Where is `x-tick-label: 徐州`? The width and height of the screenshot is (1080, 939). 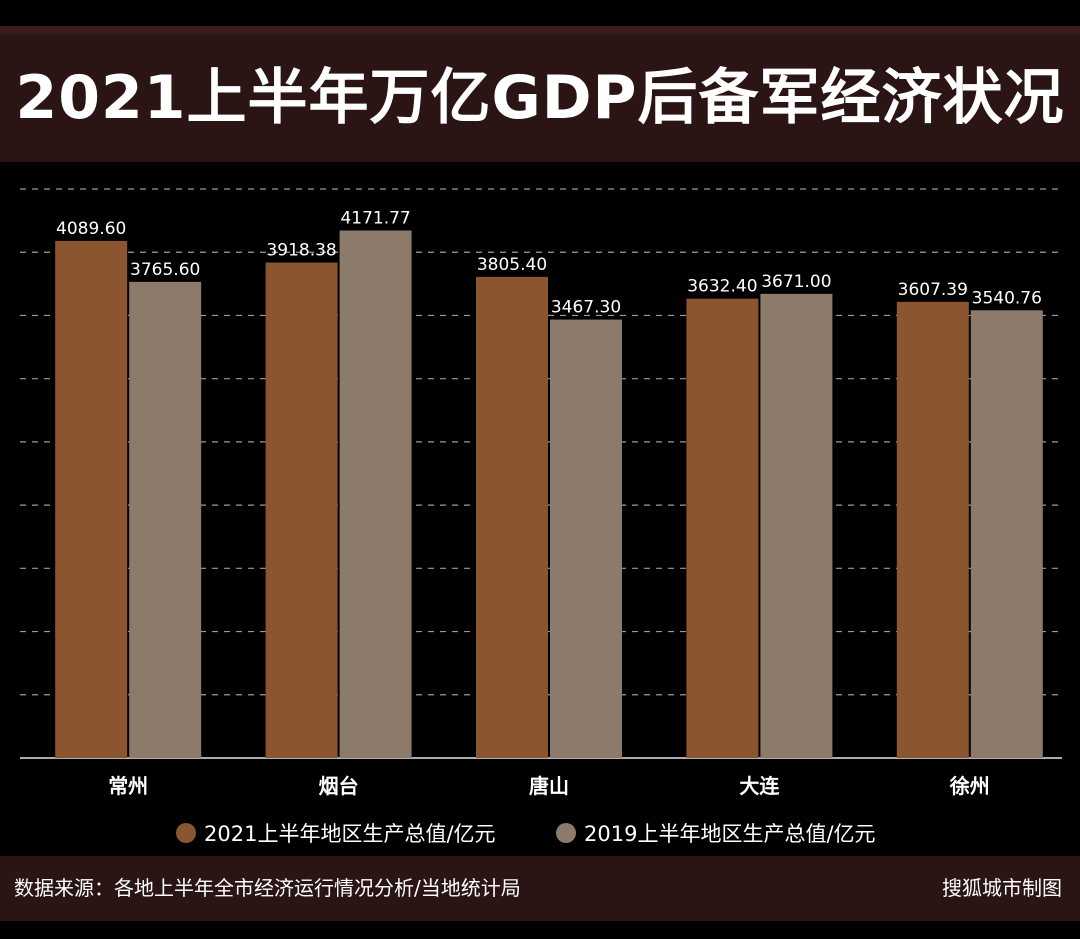 x-tick-label: 徐州 is located at coordinates (969, 786).